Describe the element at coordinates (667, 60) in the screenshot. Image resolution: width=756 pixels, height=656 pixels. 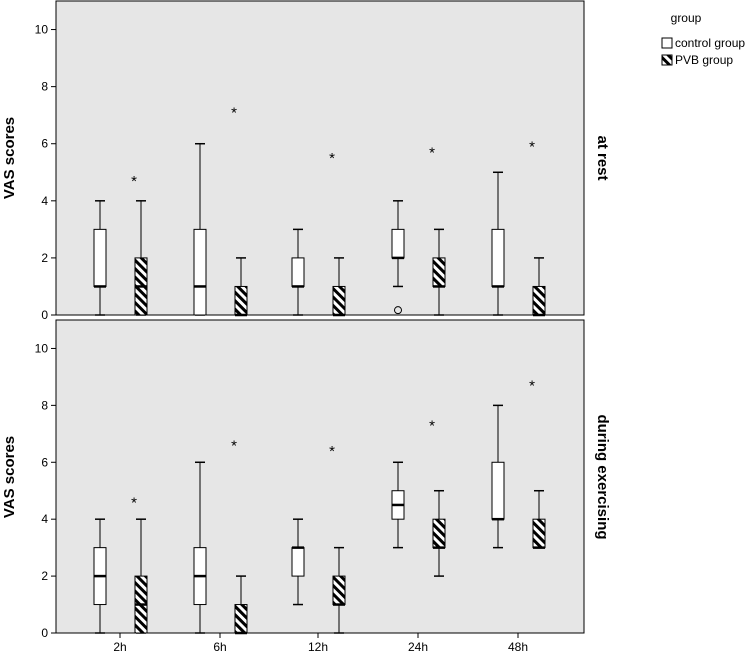
I see `legend-swatch-hatched` at that location.